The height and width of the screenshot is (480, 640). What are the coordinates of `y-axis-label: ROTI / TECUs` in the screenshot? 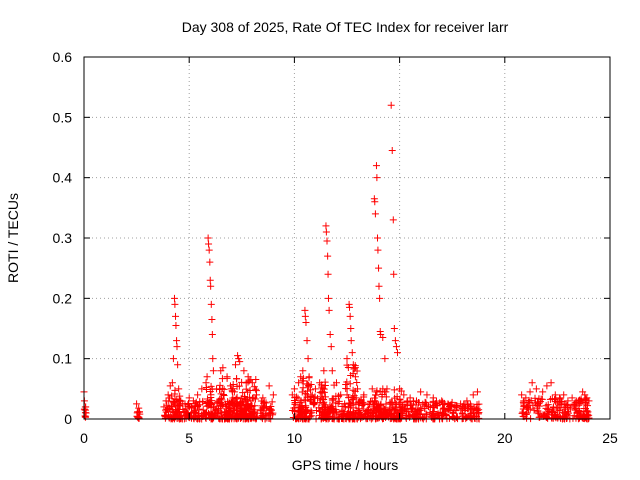 It's located at (13, 238).